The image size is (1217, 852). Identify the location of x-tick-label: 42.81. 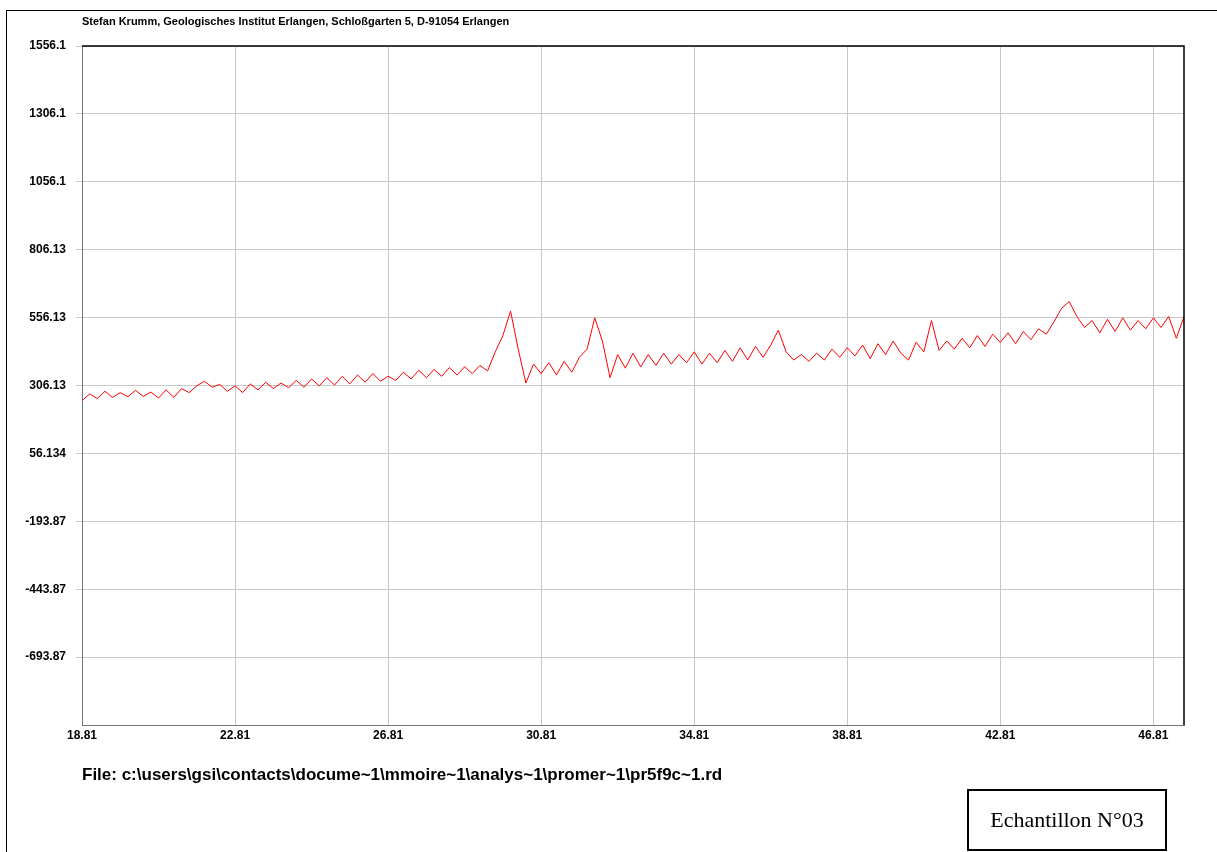
(1000, 734).